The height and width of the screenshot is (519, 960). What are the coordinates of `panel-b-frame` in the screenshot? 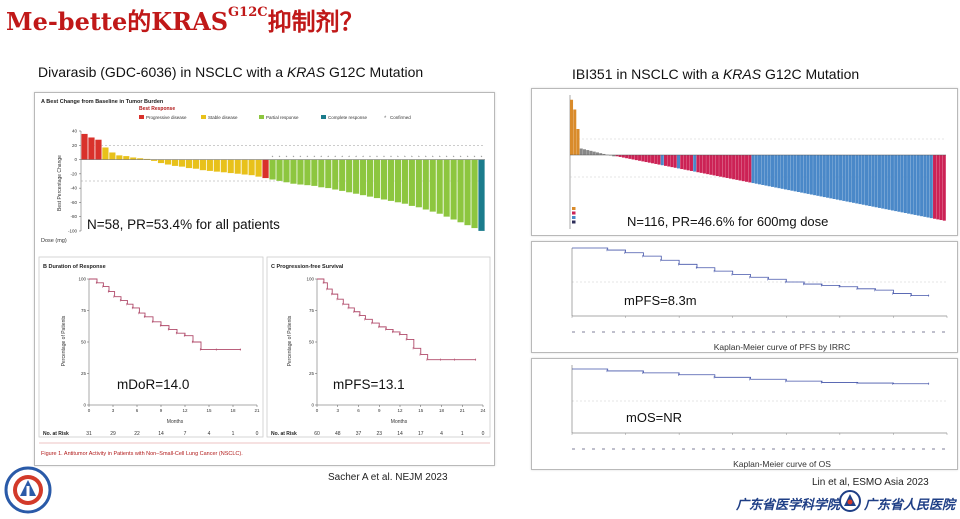 It's located at (151, 347).